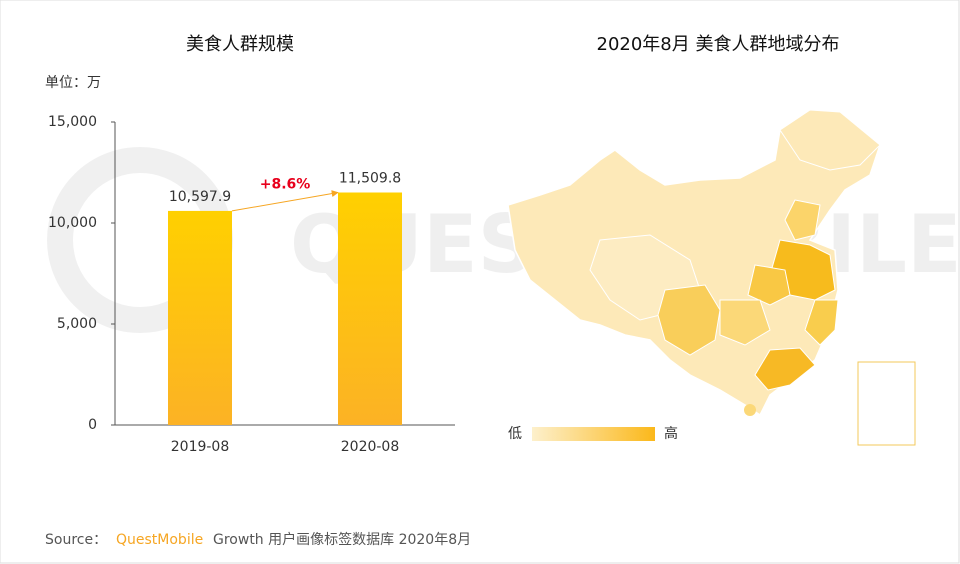 Image resolution: width=960 pixels, height=564 pixels. What do you see at coordinates (671, 433) in the screenshot?
I see `legend-high: 高` at bounding box center [671, 433].